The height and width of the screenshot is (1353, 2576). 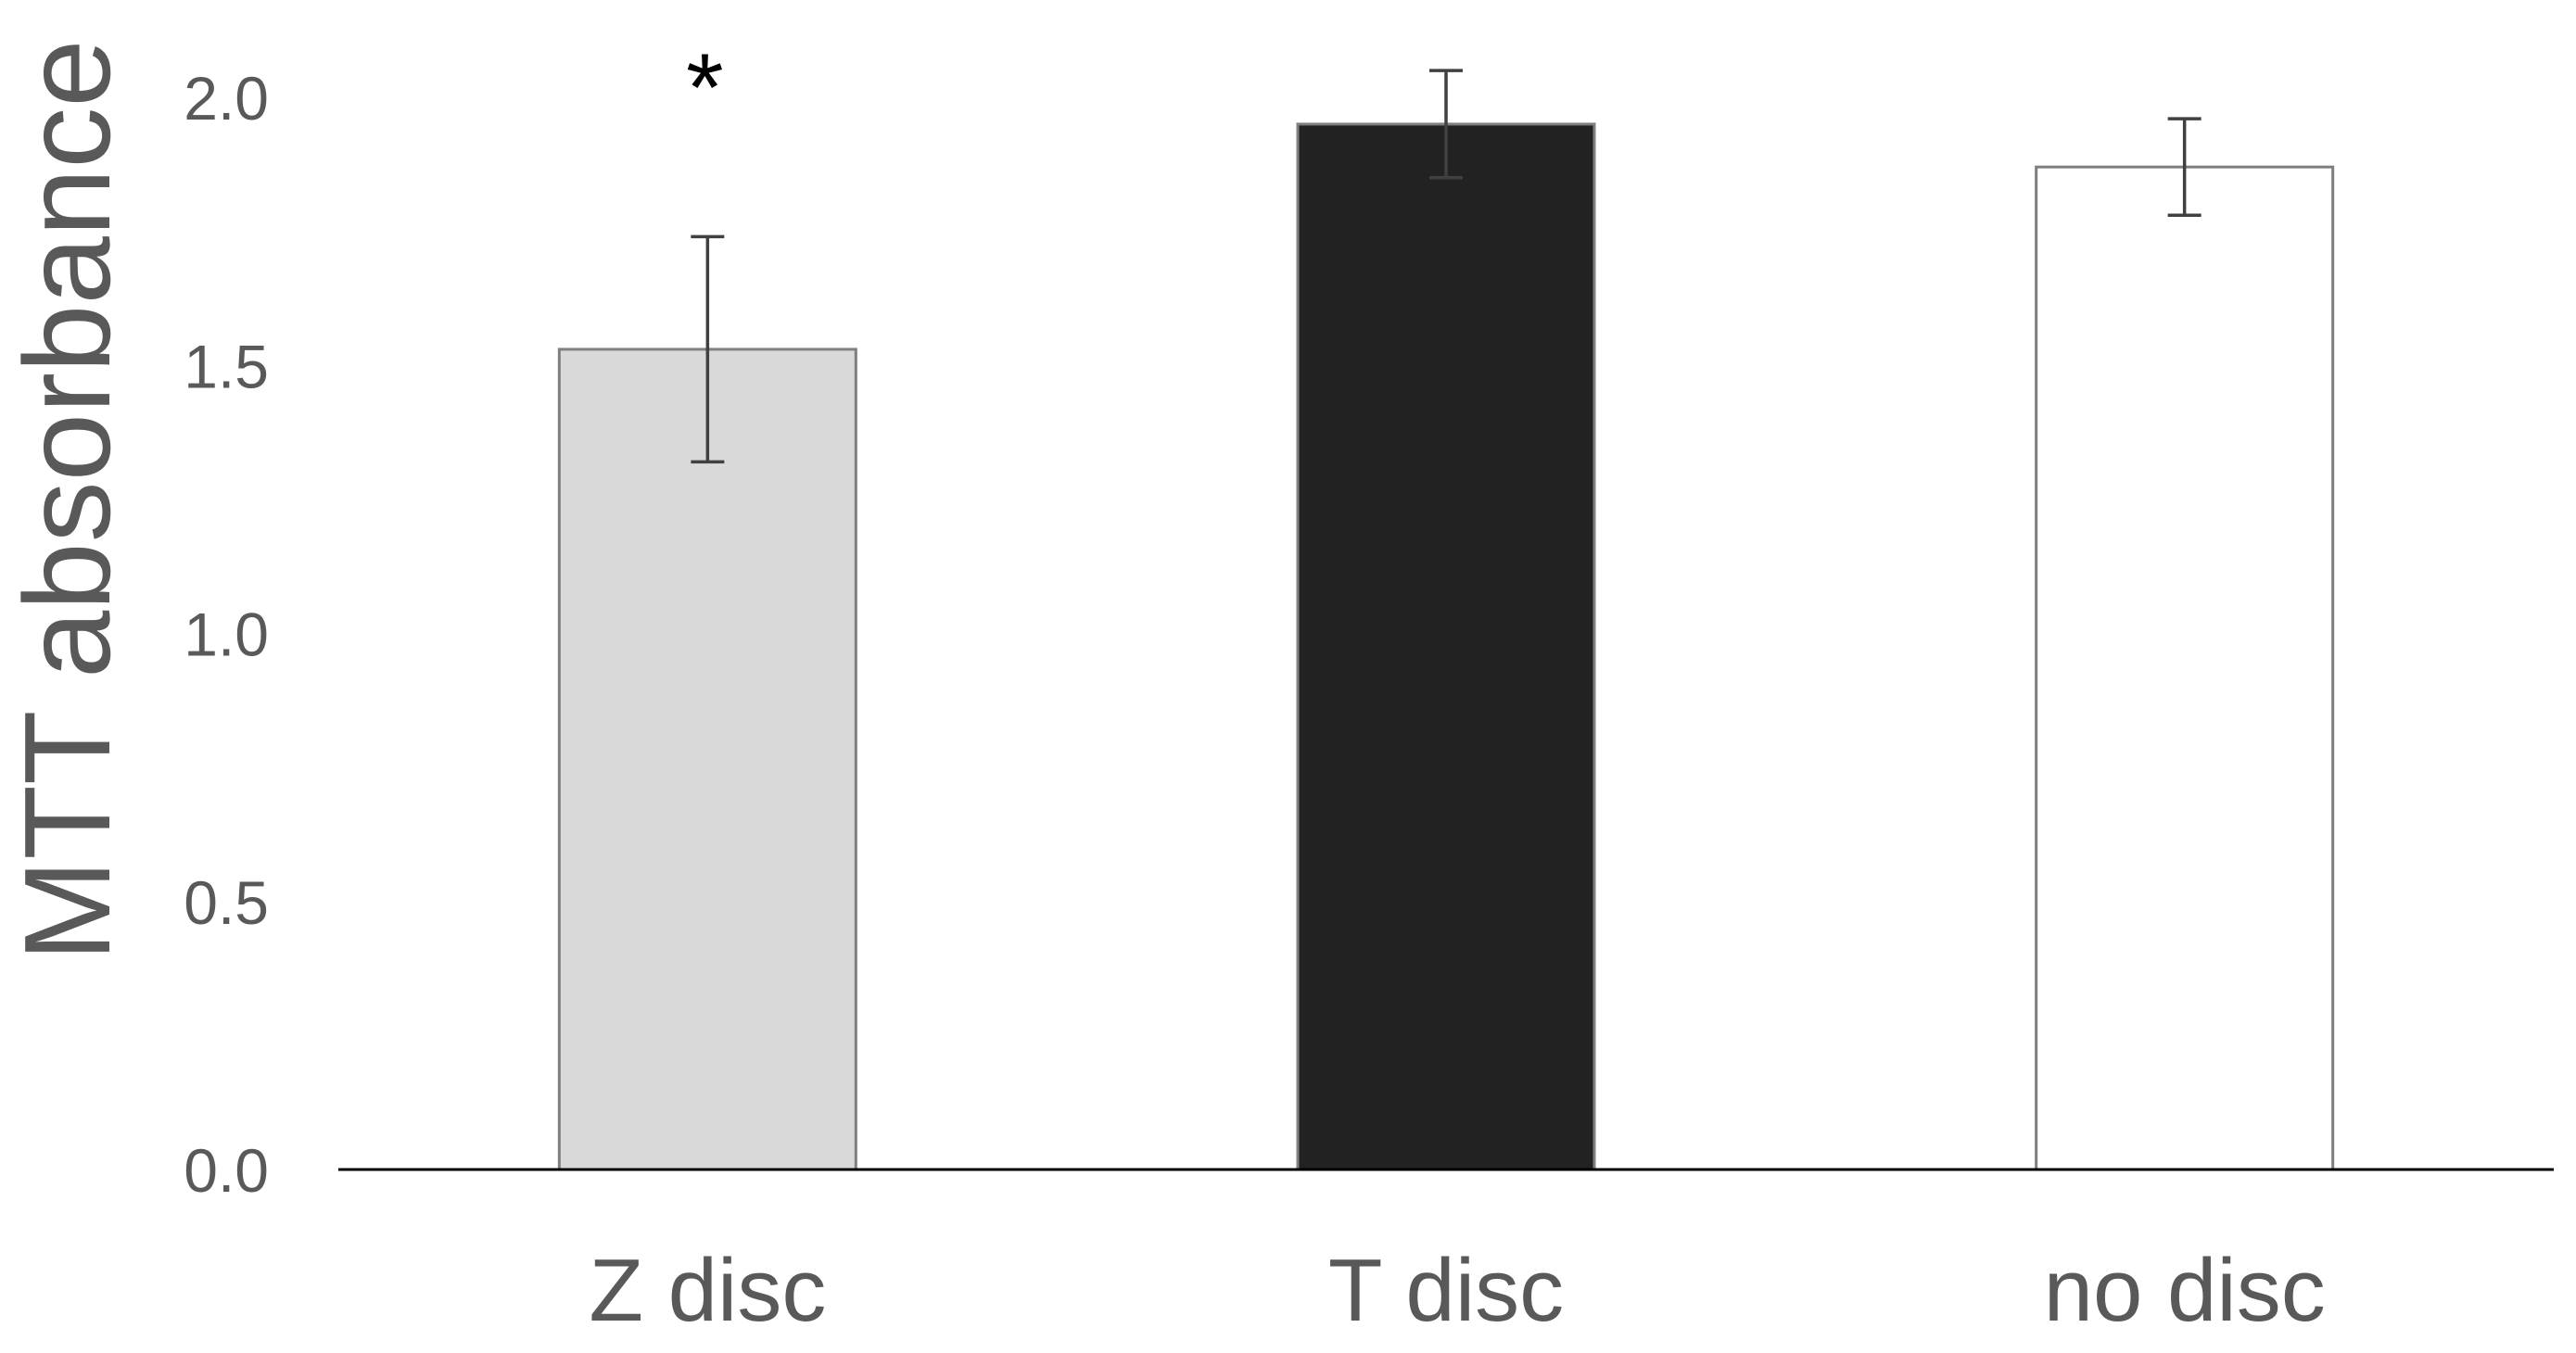 I want to click on x-axis-tick-labels: Z disc T disc no disc, so click(x=1457, y=1290).